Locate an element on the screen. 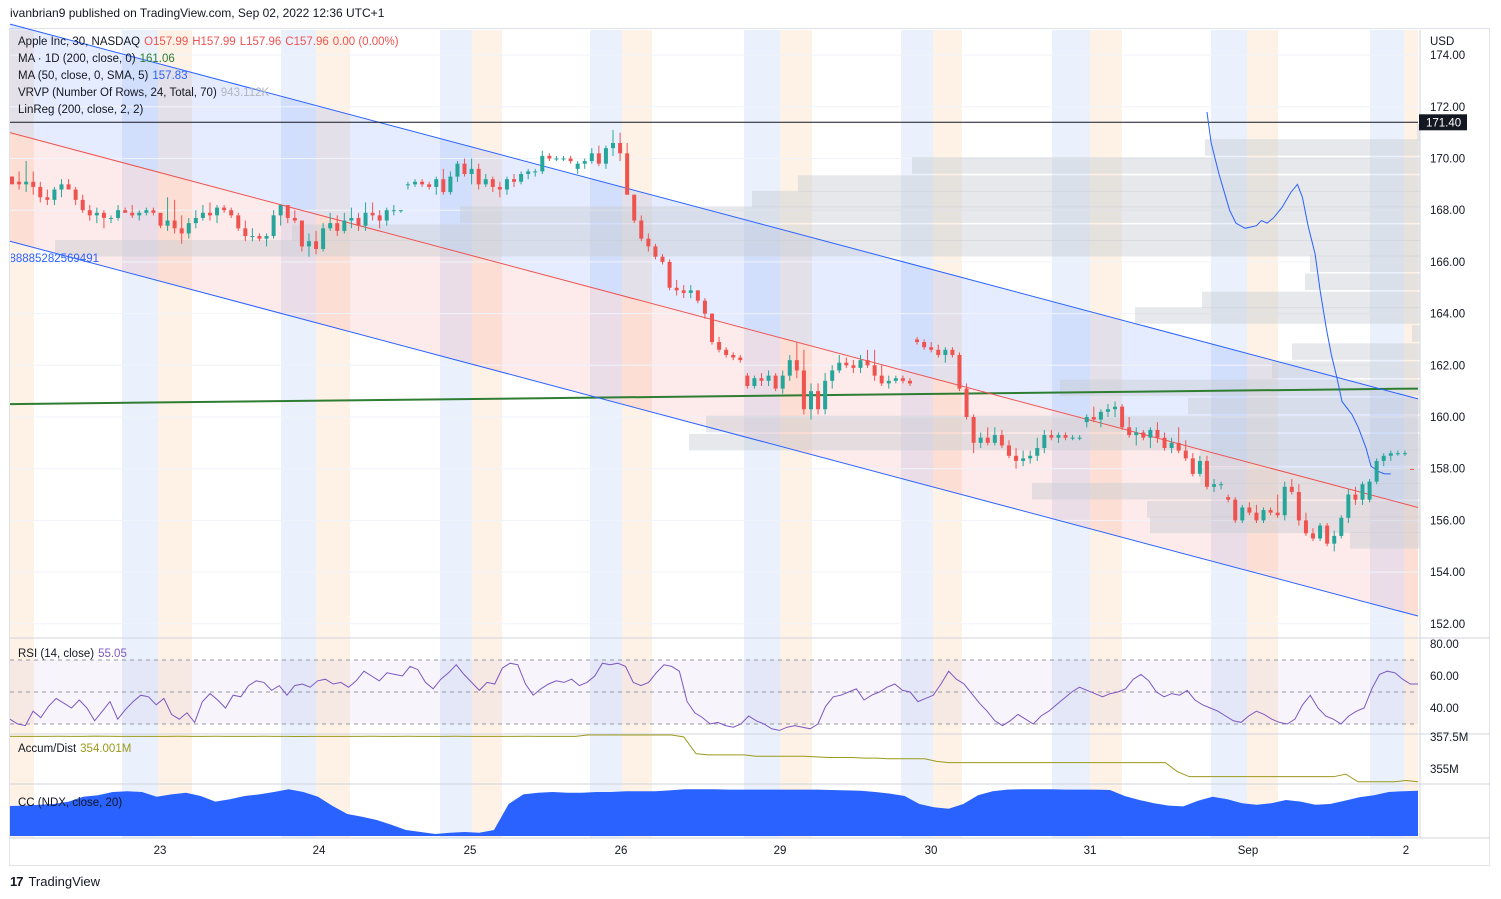  linreg-legend: LinReg (200, close, 2, 2) is located at coordinates (82, 110).